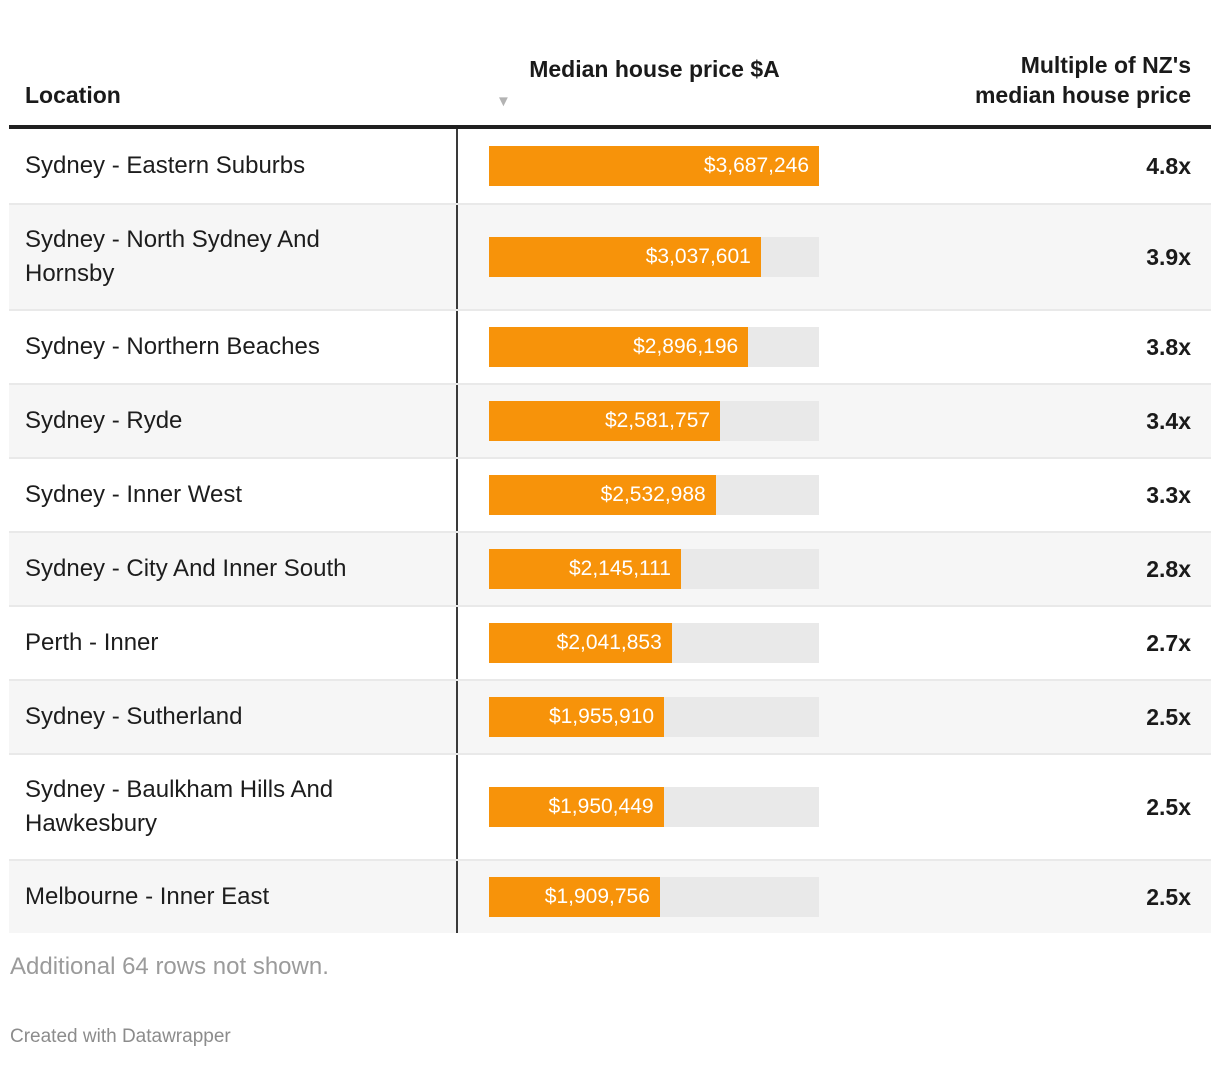 The width and height of the screenshot is (1220, 1066). I want to click on bar-track: $2,041,853, so click(654, 643).